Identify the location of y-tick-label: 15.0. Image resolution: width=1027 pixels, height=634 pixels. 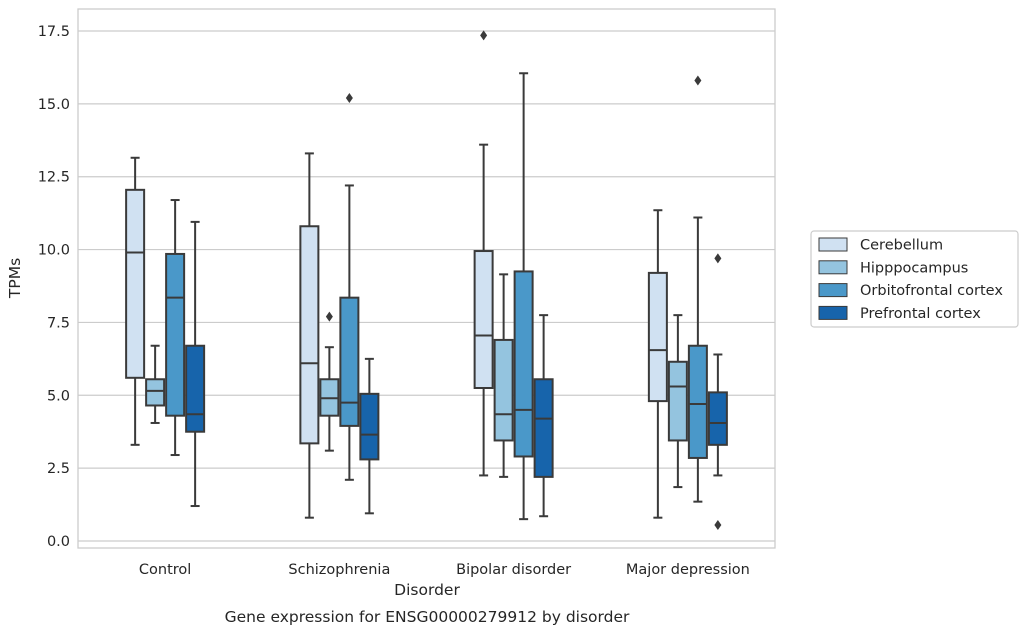
(54, 105).